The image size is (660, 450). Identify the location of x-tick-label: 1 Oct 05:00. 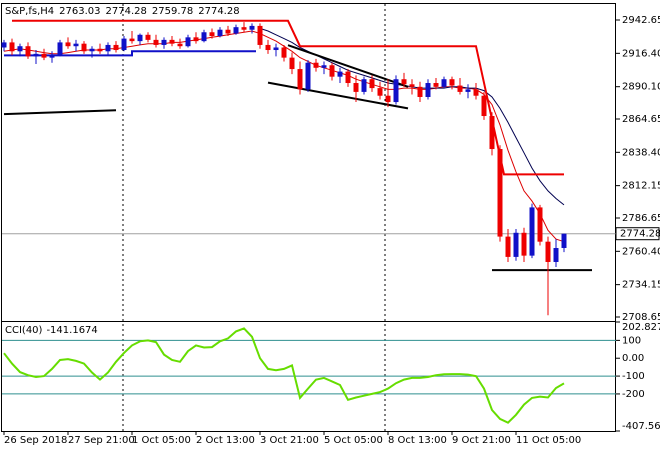
(161, 440).